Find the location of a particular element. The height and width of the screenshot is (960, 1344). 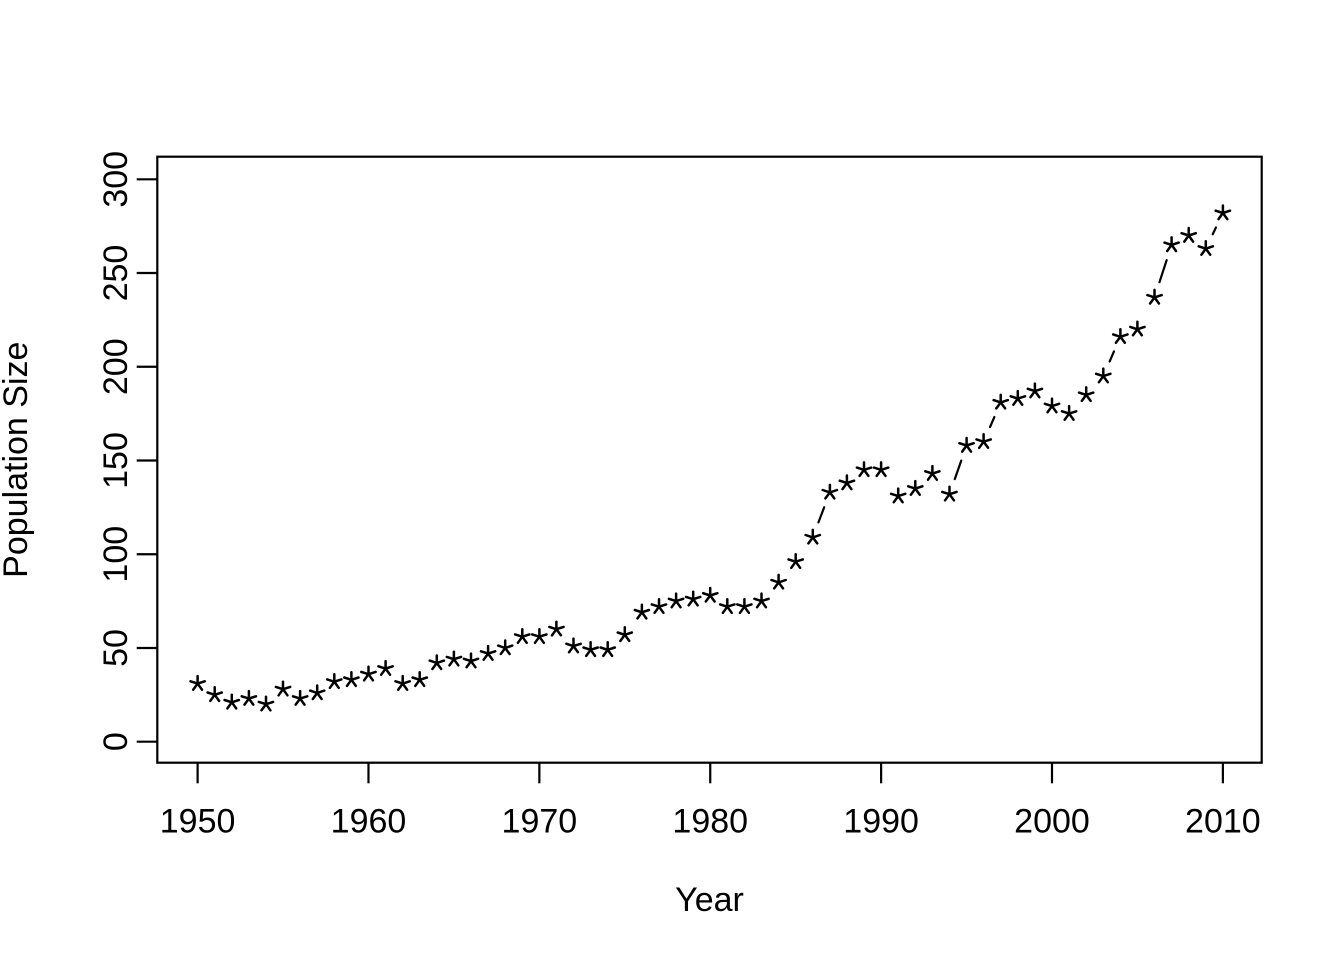

y-tick-label: 150 is located at coordinates (116, 460).